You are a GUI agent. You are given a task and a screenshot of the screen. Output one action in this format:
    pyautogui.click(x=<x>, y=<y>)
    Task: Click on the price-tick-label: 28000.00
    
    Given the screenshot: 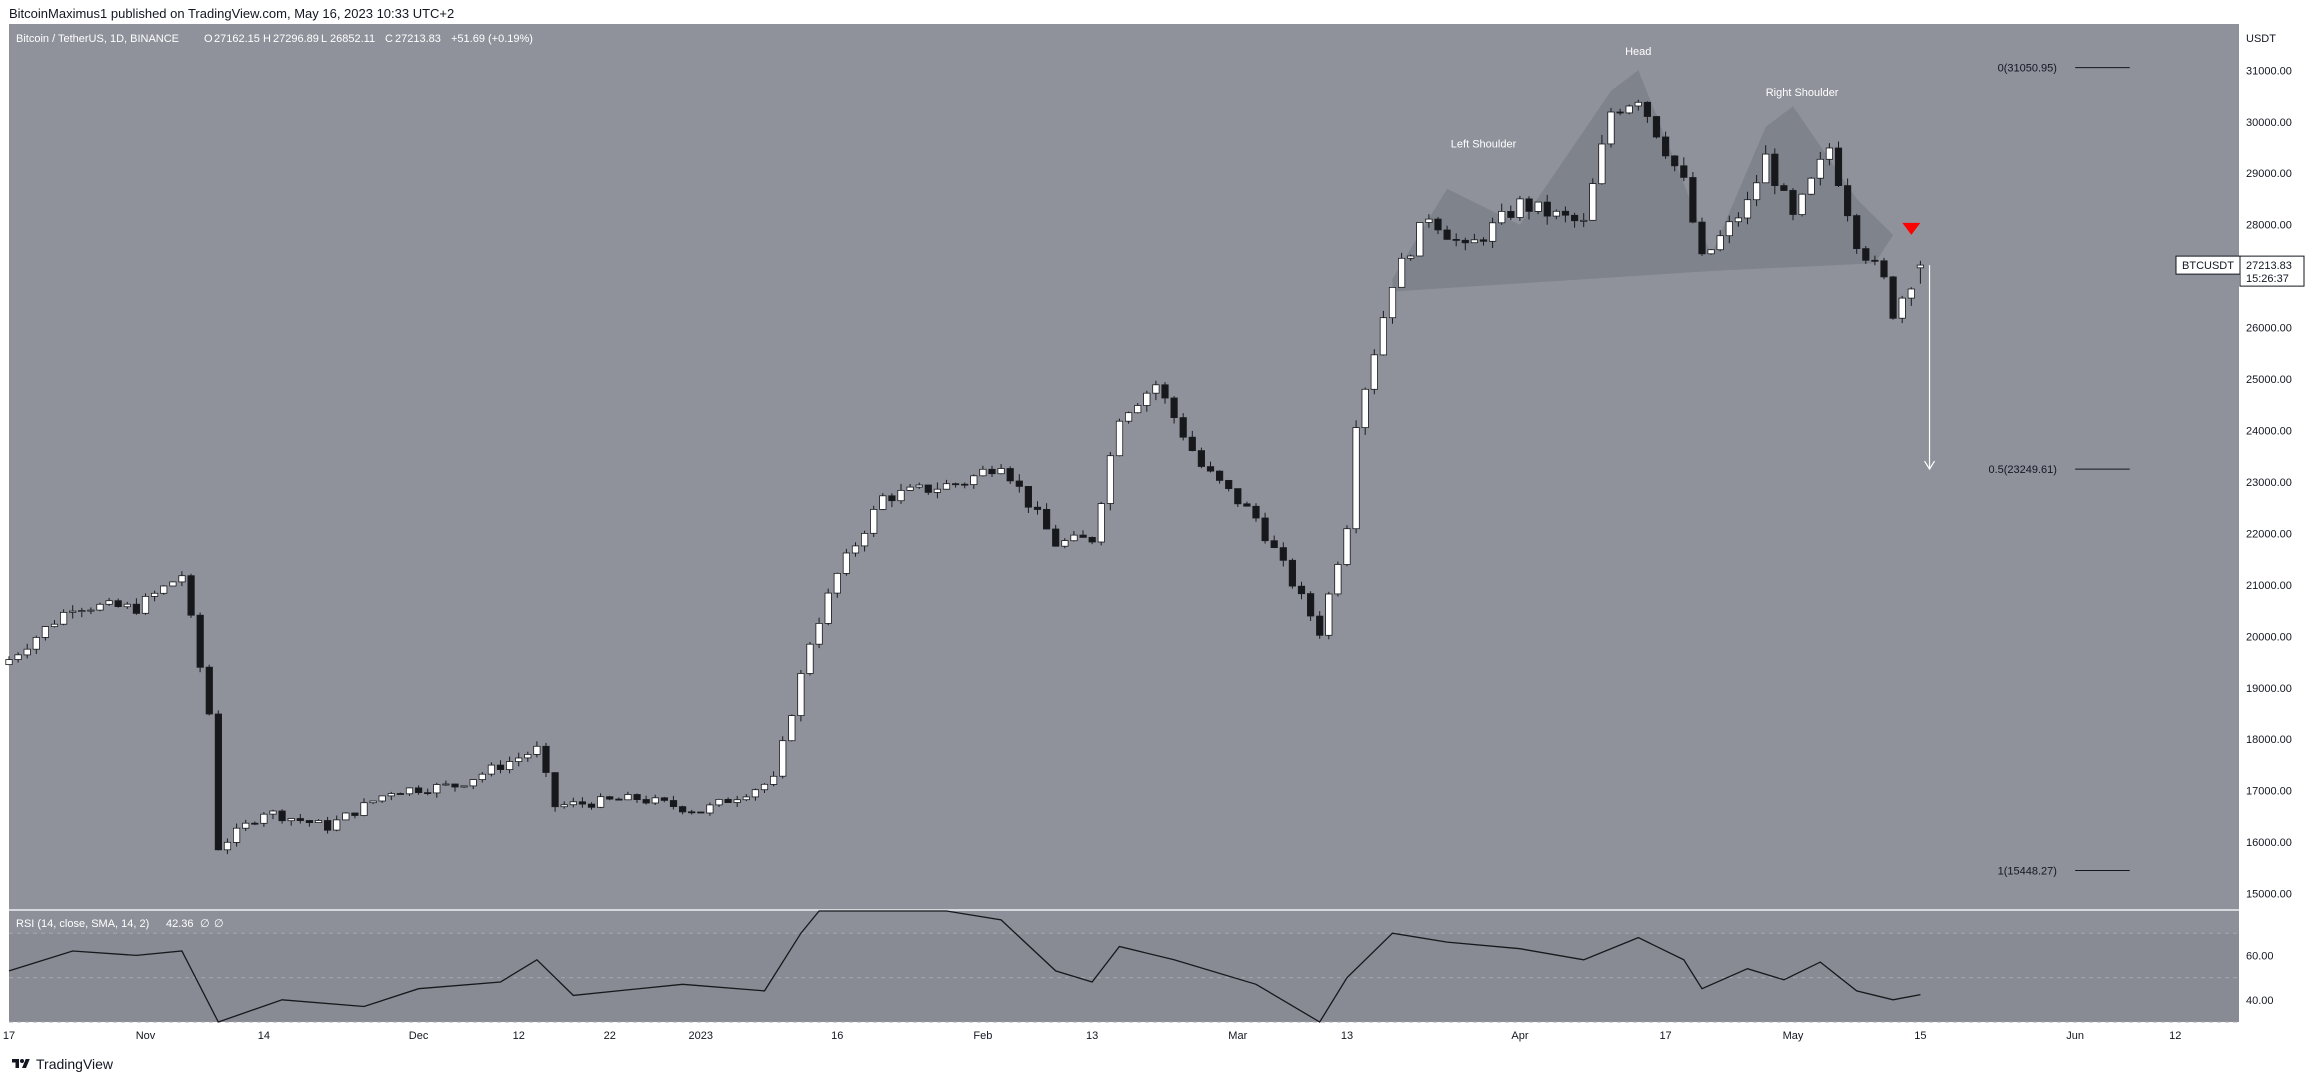 What is the action you would take?
    pyautogui.click(x=2269, y=226)
    